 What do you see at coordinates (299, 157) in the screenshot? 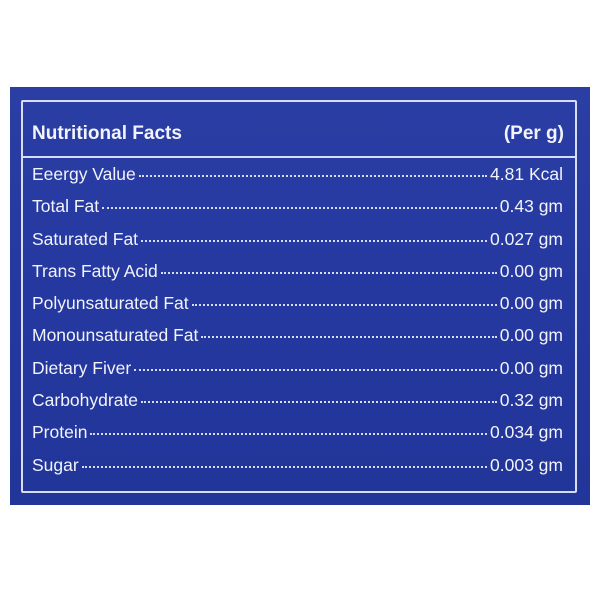
I see `header-divider` at bounding box center [299, 157].